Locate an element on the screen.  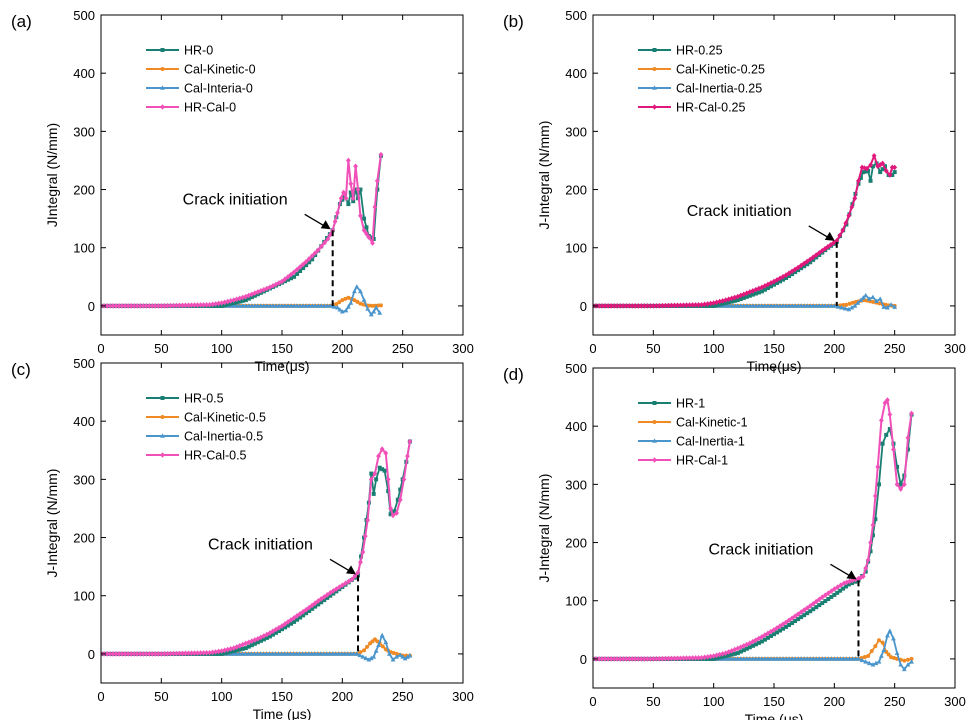
x-tick-label: 150 is located at coordinates (282, 348).